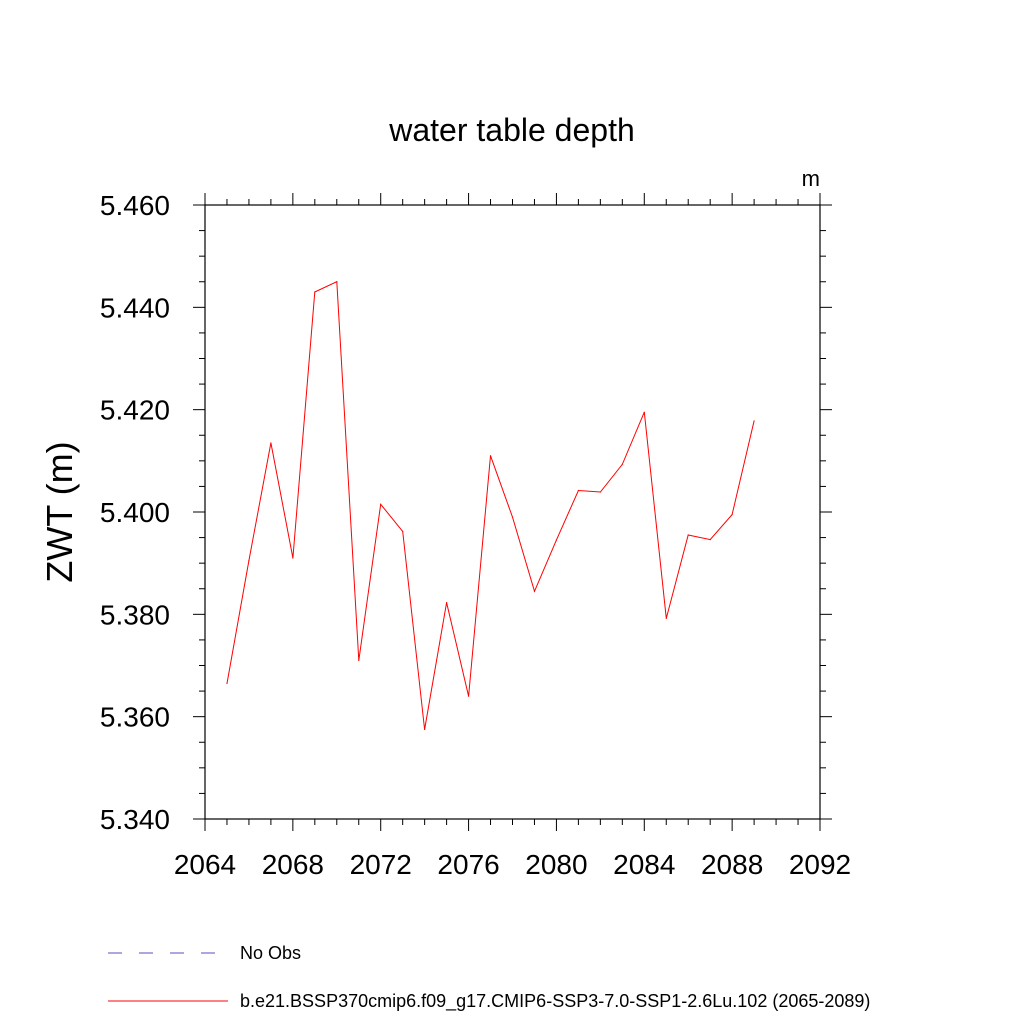  What do you see at coordinates (820, 864) in the screenshot?
I see `x-tick-label: 2092` at bounding box center [820, 864].